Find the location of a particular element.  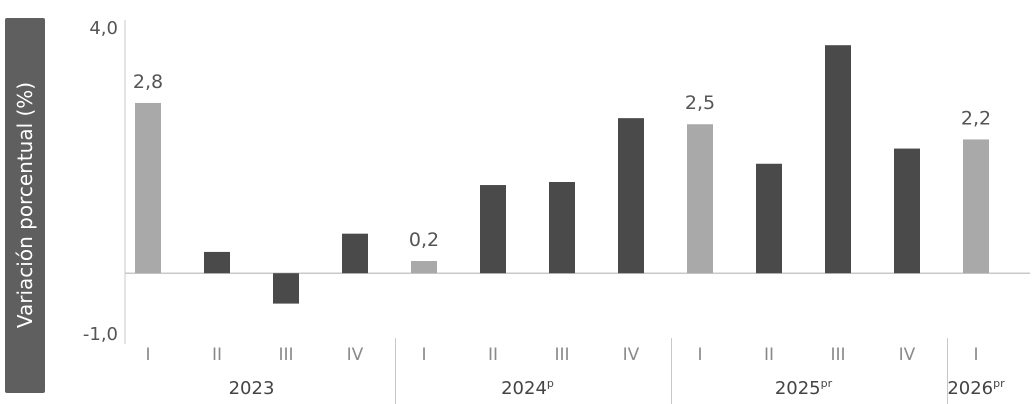

data-label: 2,2 is located at coordinates (976, 118).